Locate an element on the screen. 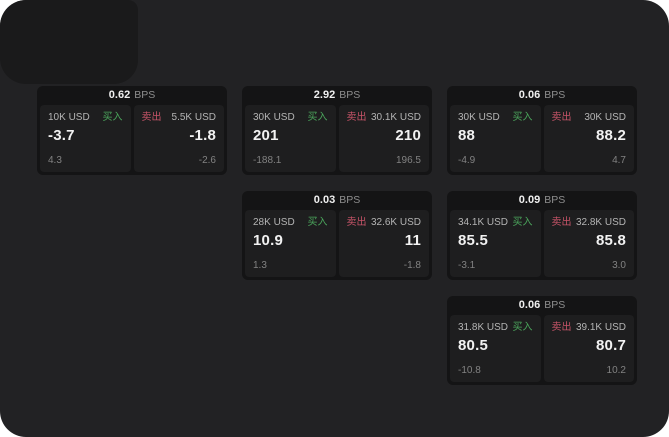 The image size is (669, 437). sell-notional: 30.1K USD is located at coordinates (395, 117).